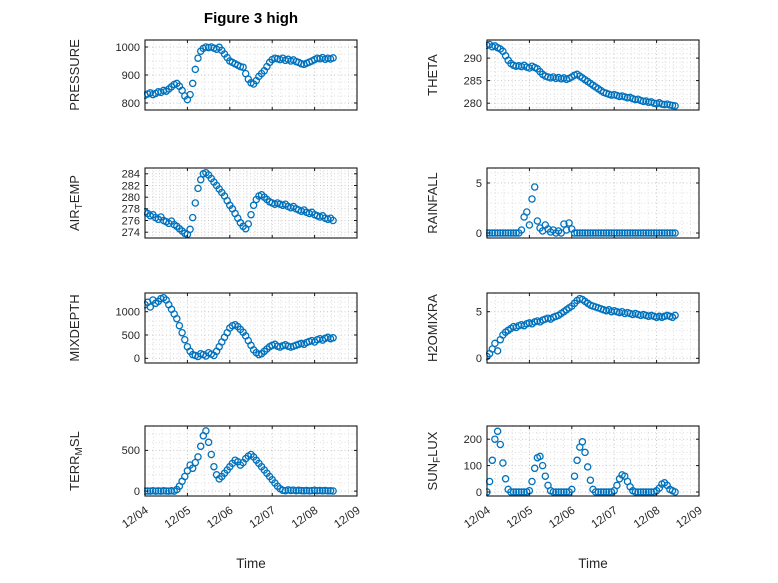  I want to click on y-tick-label: 278, so click(131, 210).